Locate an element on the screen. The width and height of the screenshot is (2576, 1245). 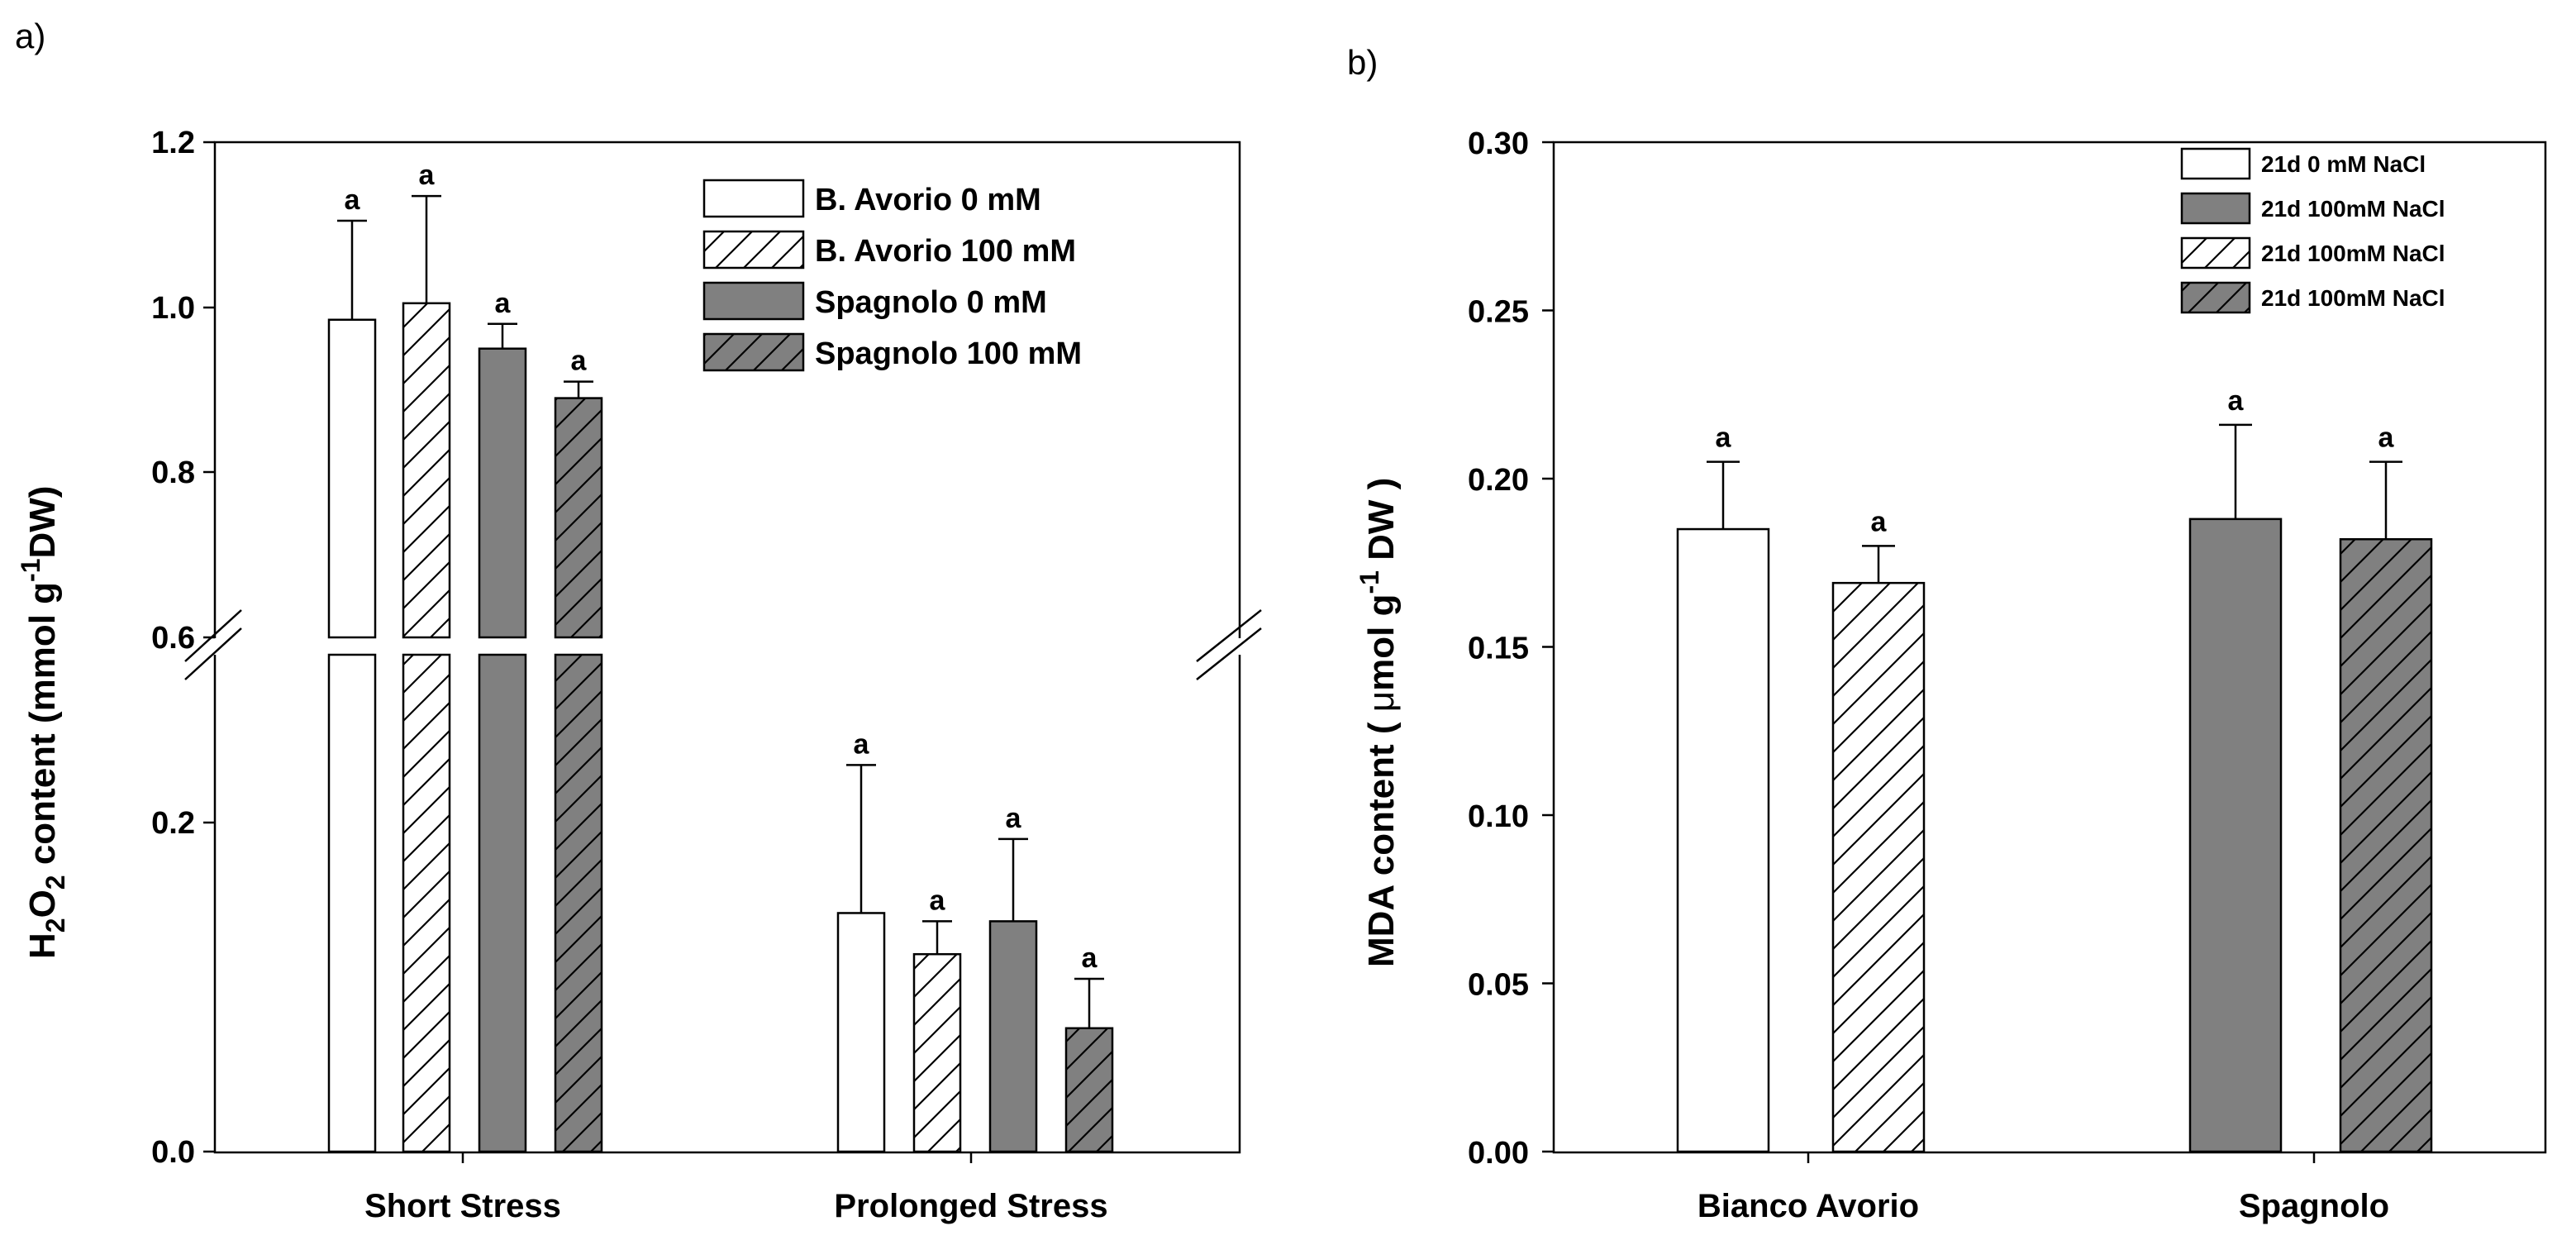
panel-b-yaxis: 0.00 0.05 0.10 0.15 0.20 0.25 0.30 is located at coordinates (1511, 648).